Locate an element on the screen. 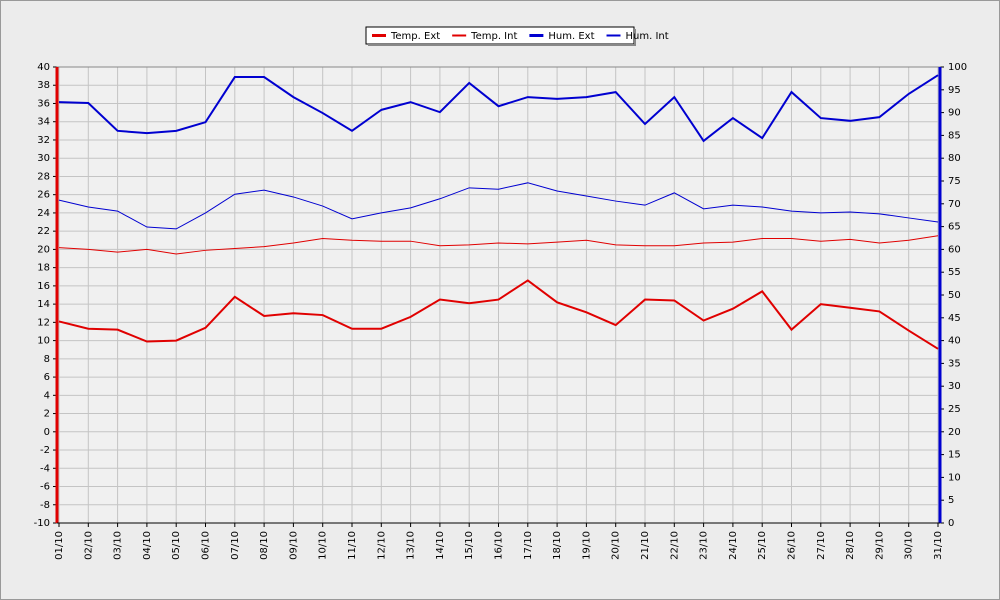 This screenshot has height=600, width=1000. x-tick-label: 09/10 is located at coordinates (293, 545).